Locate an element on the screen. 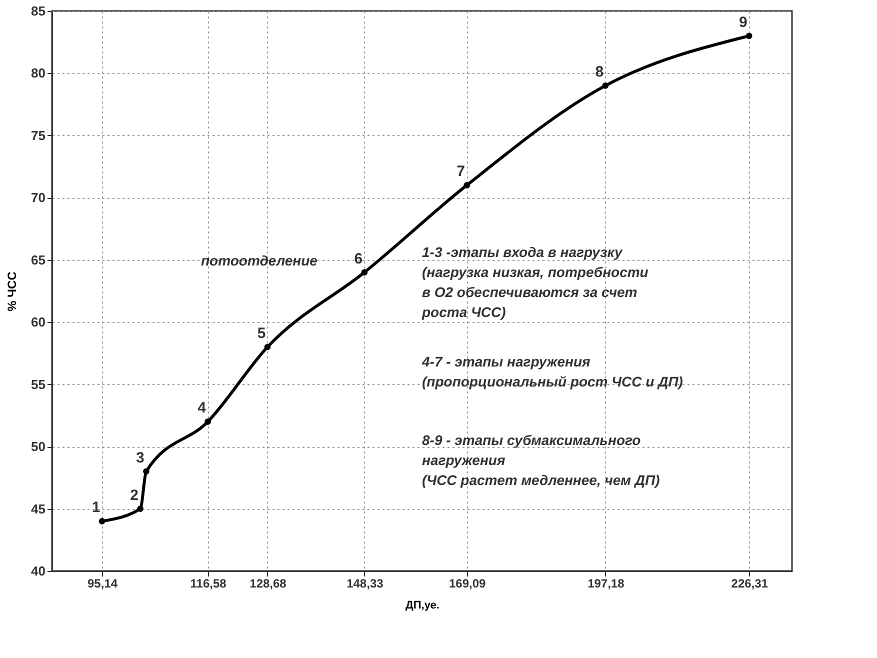 The image size is (877, 658). x-tick-label: 226,31 is located at coordinates (749, 583).